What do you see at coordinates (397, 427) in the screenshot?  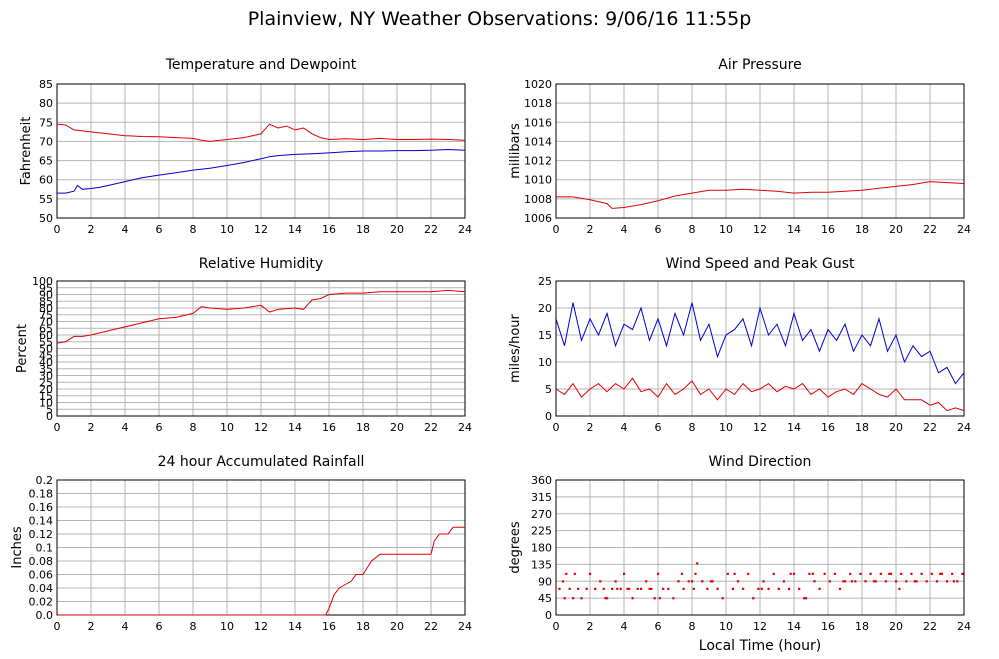 I see `x-tick-label: 20` at bounding box center [397, 427].